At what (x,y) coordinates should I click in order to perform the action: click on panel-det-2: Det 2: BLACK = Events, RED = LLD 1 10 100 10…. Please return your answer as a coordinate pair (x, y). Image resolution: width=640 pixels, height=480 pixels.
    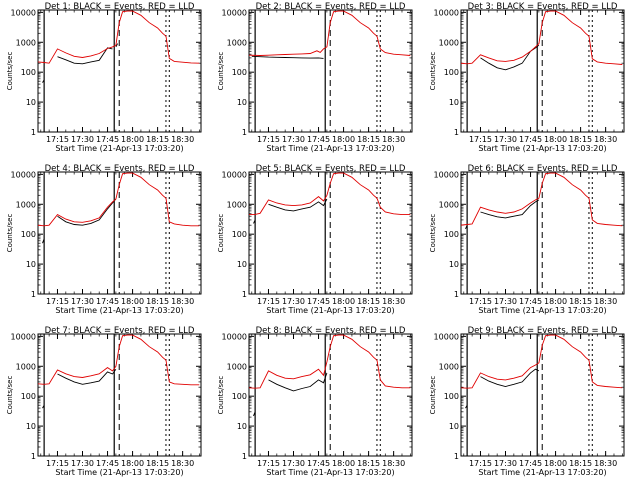
    Looking at the image, I should click on (315, 77).